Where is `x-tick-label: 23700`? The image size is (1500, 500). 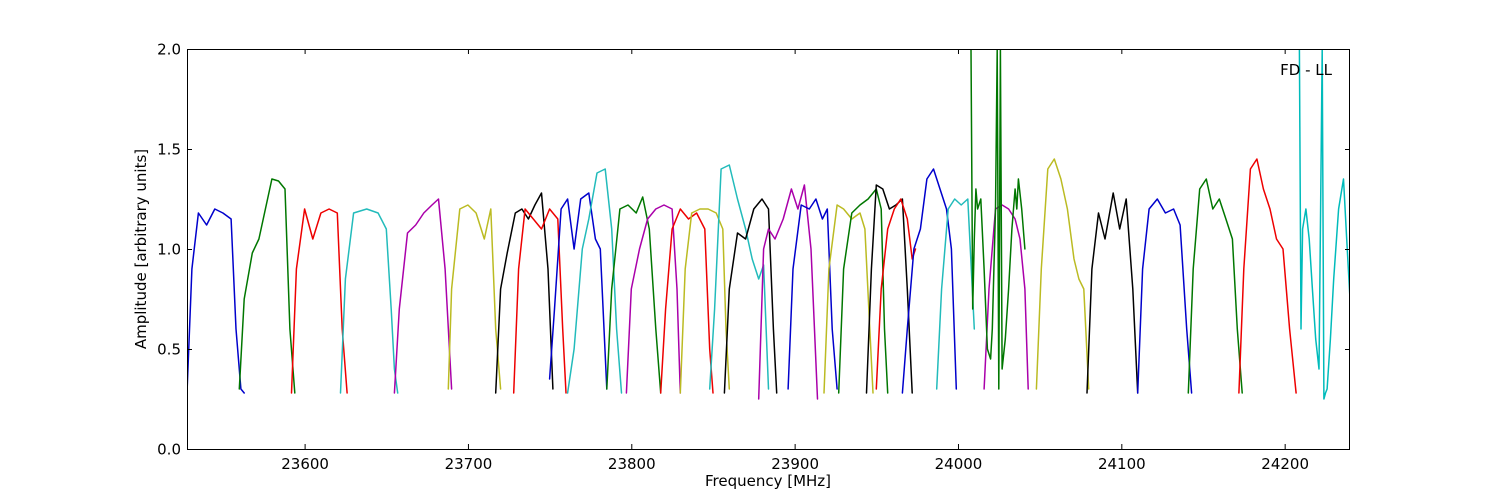 x-tick-label: 23700 is located at coordinates (469, 464).